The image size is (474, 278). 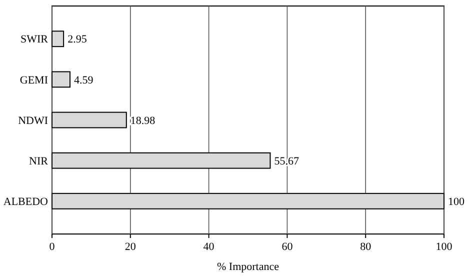 What do you see at coordinates (34, 80) in the screenshot?
I see `y-tick-label: GEMI` at bounding box center [34, 80].